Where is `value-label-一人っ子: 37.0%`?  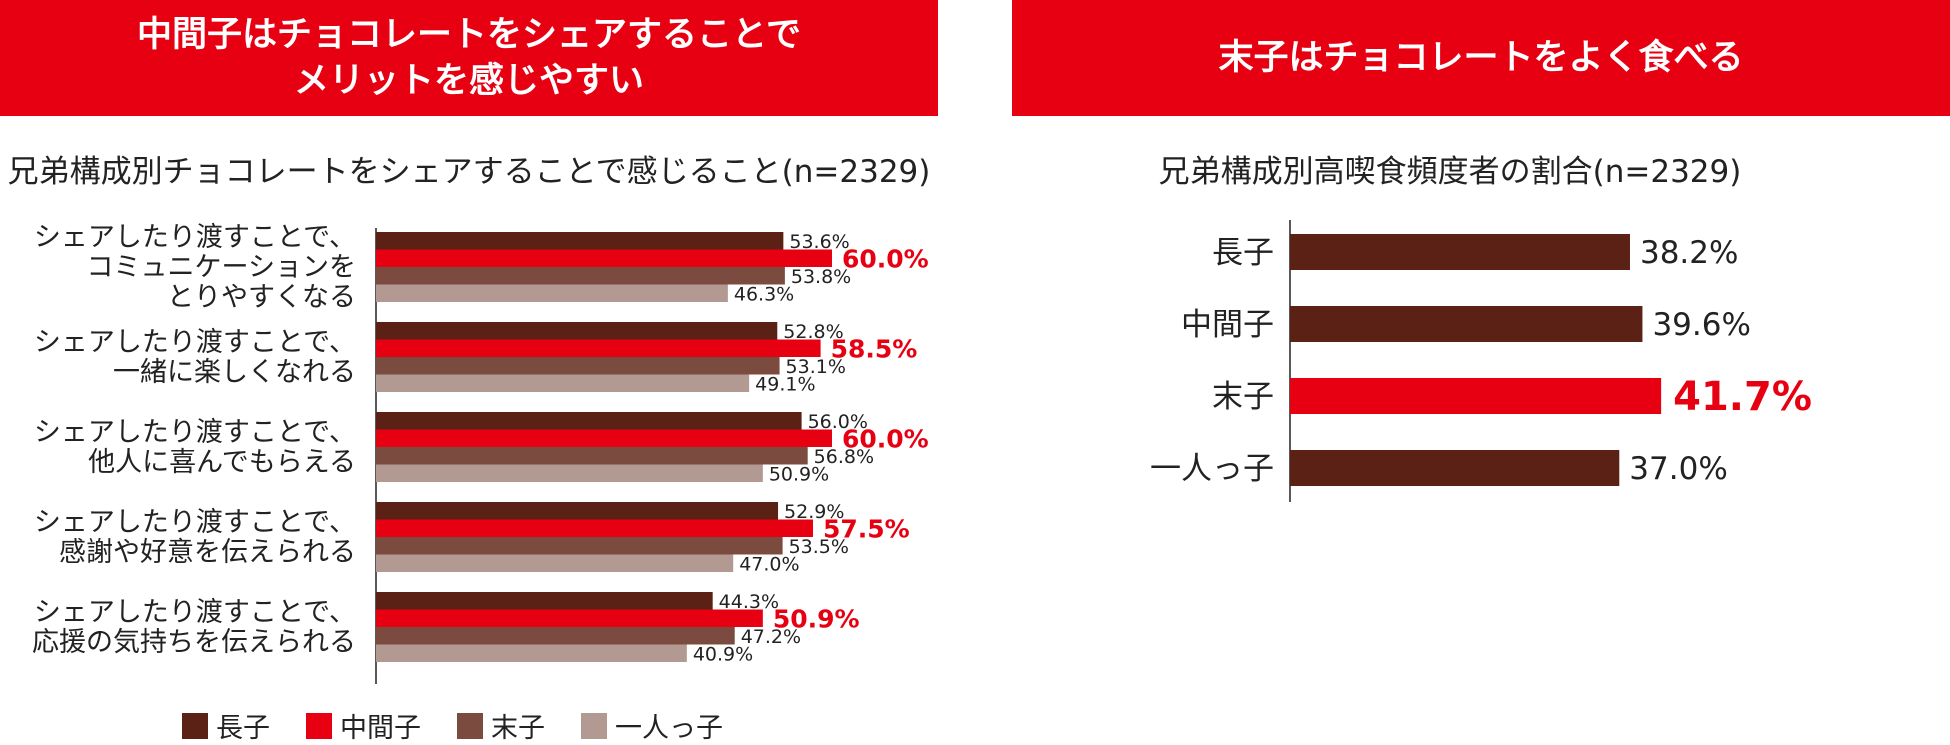 value-label-一人っ子: 37.0% is located at coordinates (1678, 469).